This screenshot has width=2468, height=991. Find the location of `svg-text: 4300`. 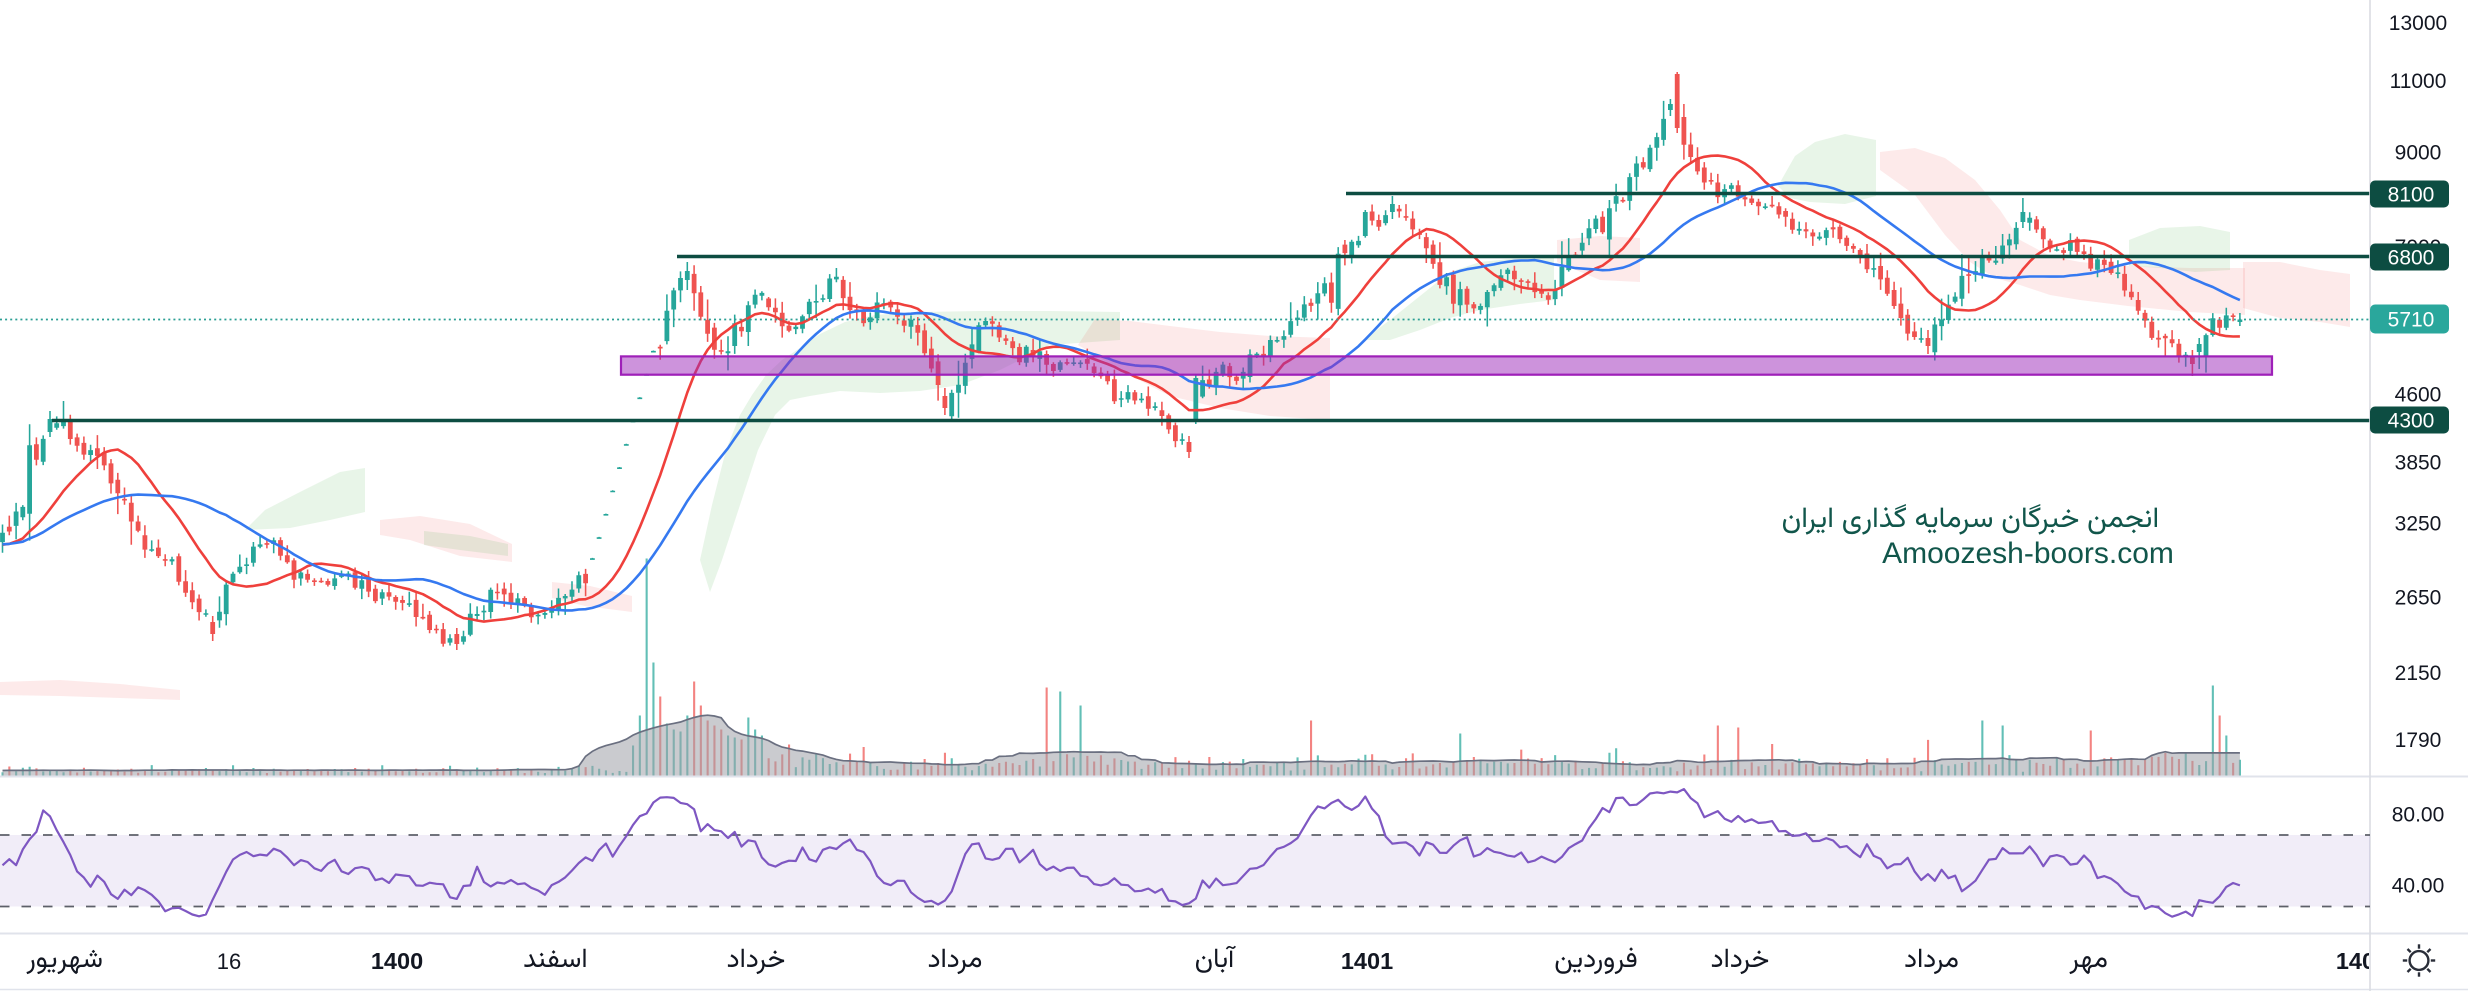

svg-text: 4300 is located at coordinates (2411, 421).